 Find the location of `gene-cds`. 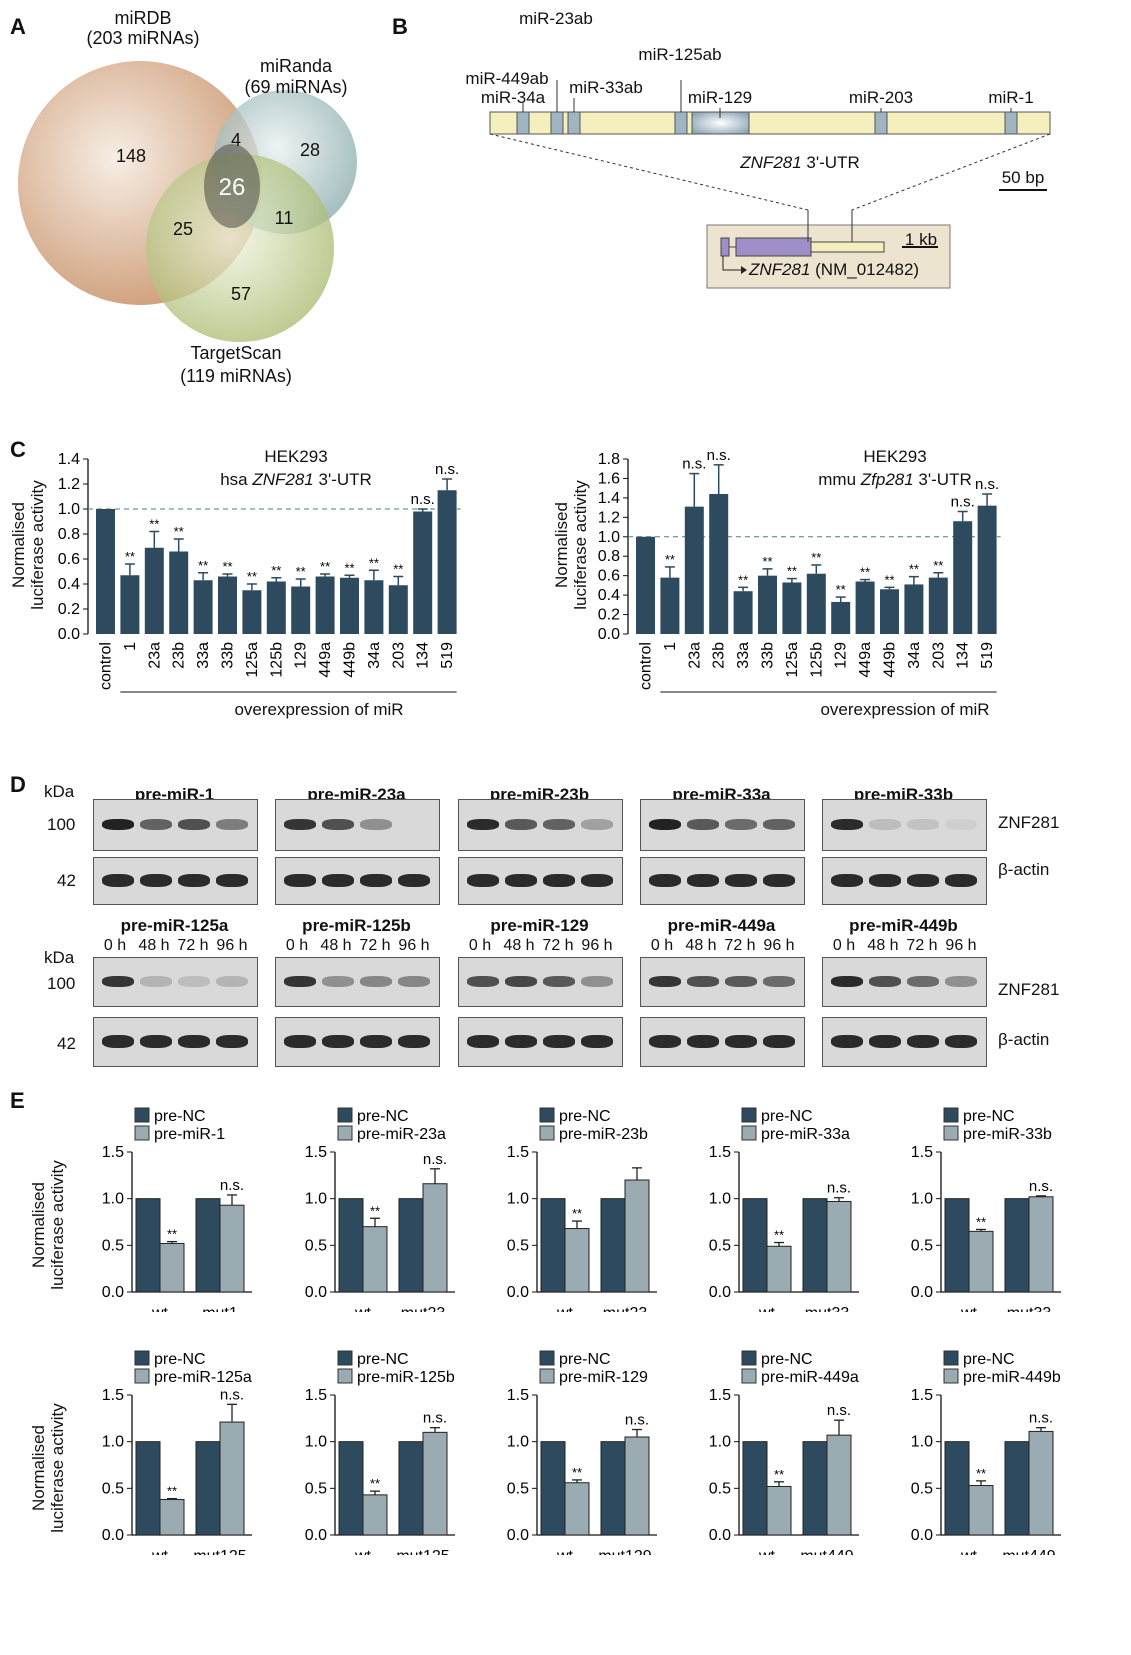

gene-cds is located at coordinates (773, 247).